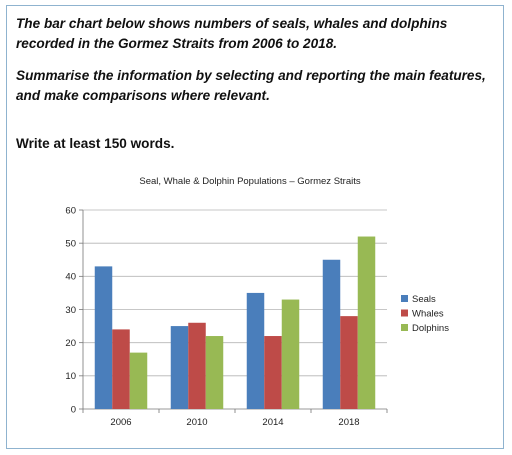 Image resolution: width=512 pixels, height=455 pixels. I want to click on x-tick-label-2010: 2010, so click(196, 422).